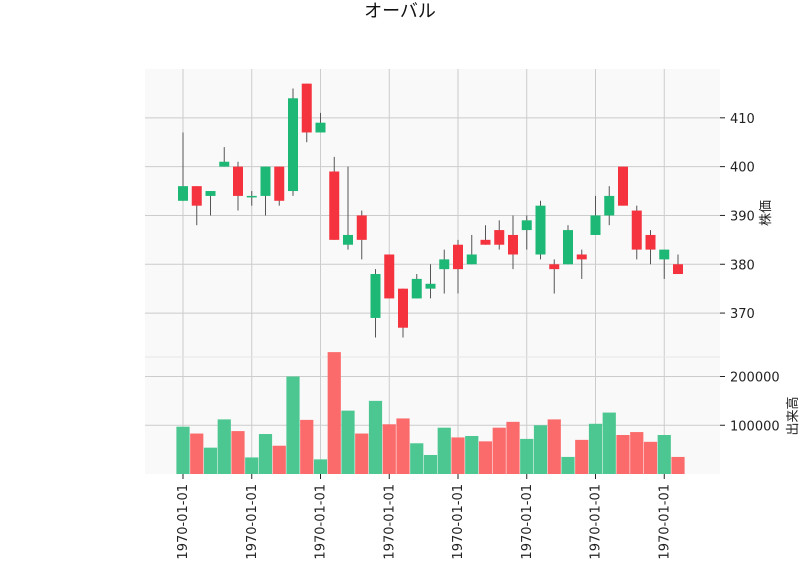  What do you see at coordinates (755, 426) in the screenshot?
I see `volume-tick-label: 100000` at bounding box center [755, 426].